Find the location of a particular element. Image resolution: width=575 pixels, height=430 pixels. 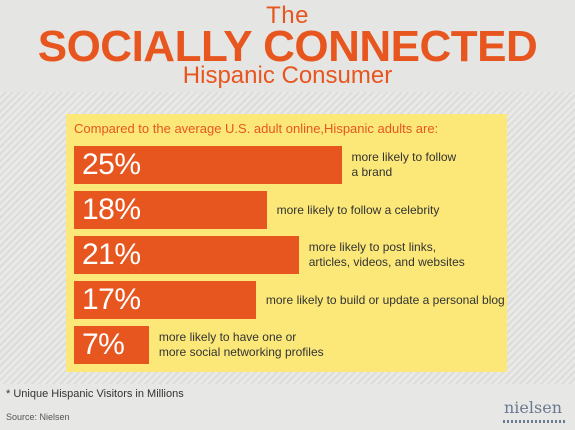

source-note: Source: Nielsen is located at coordinates (38, 417).